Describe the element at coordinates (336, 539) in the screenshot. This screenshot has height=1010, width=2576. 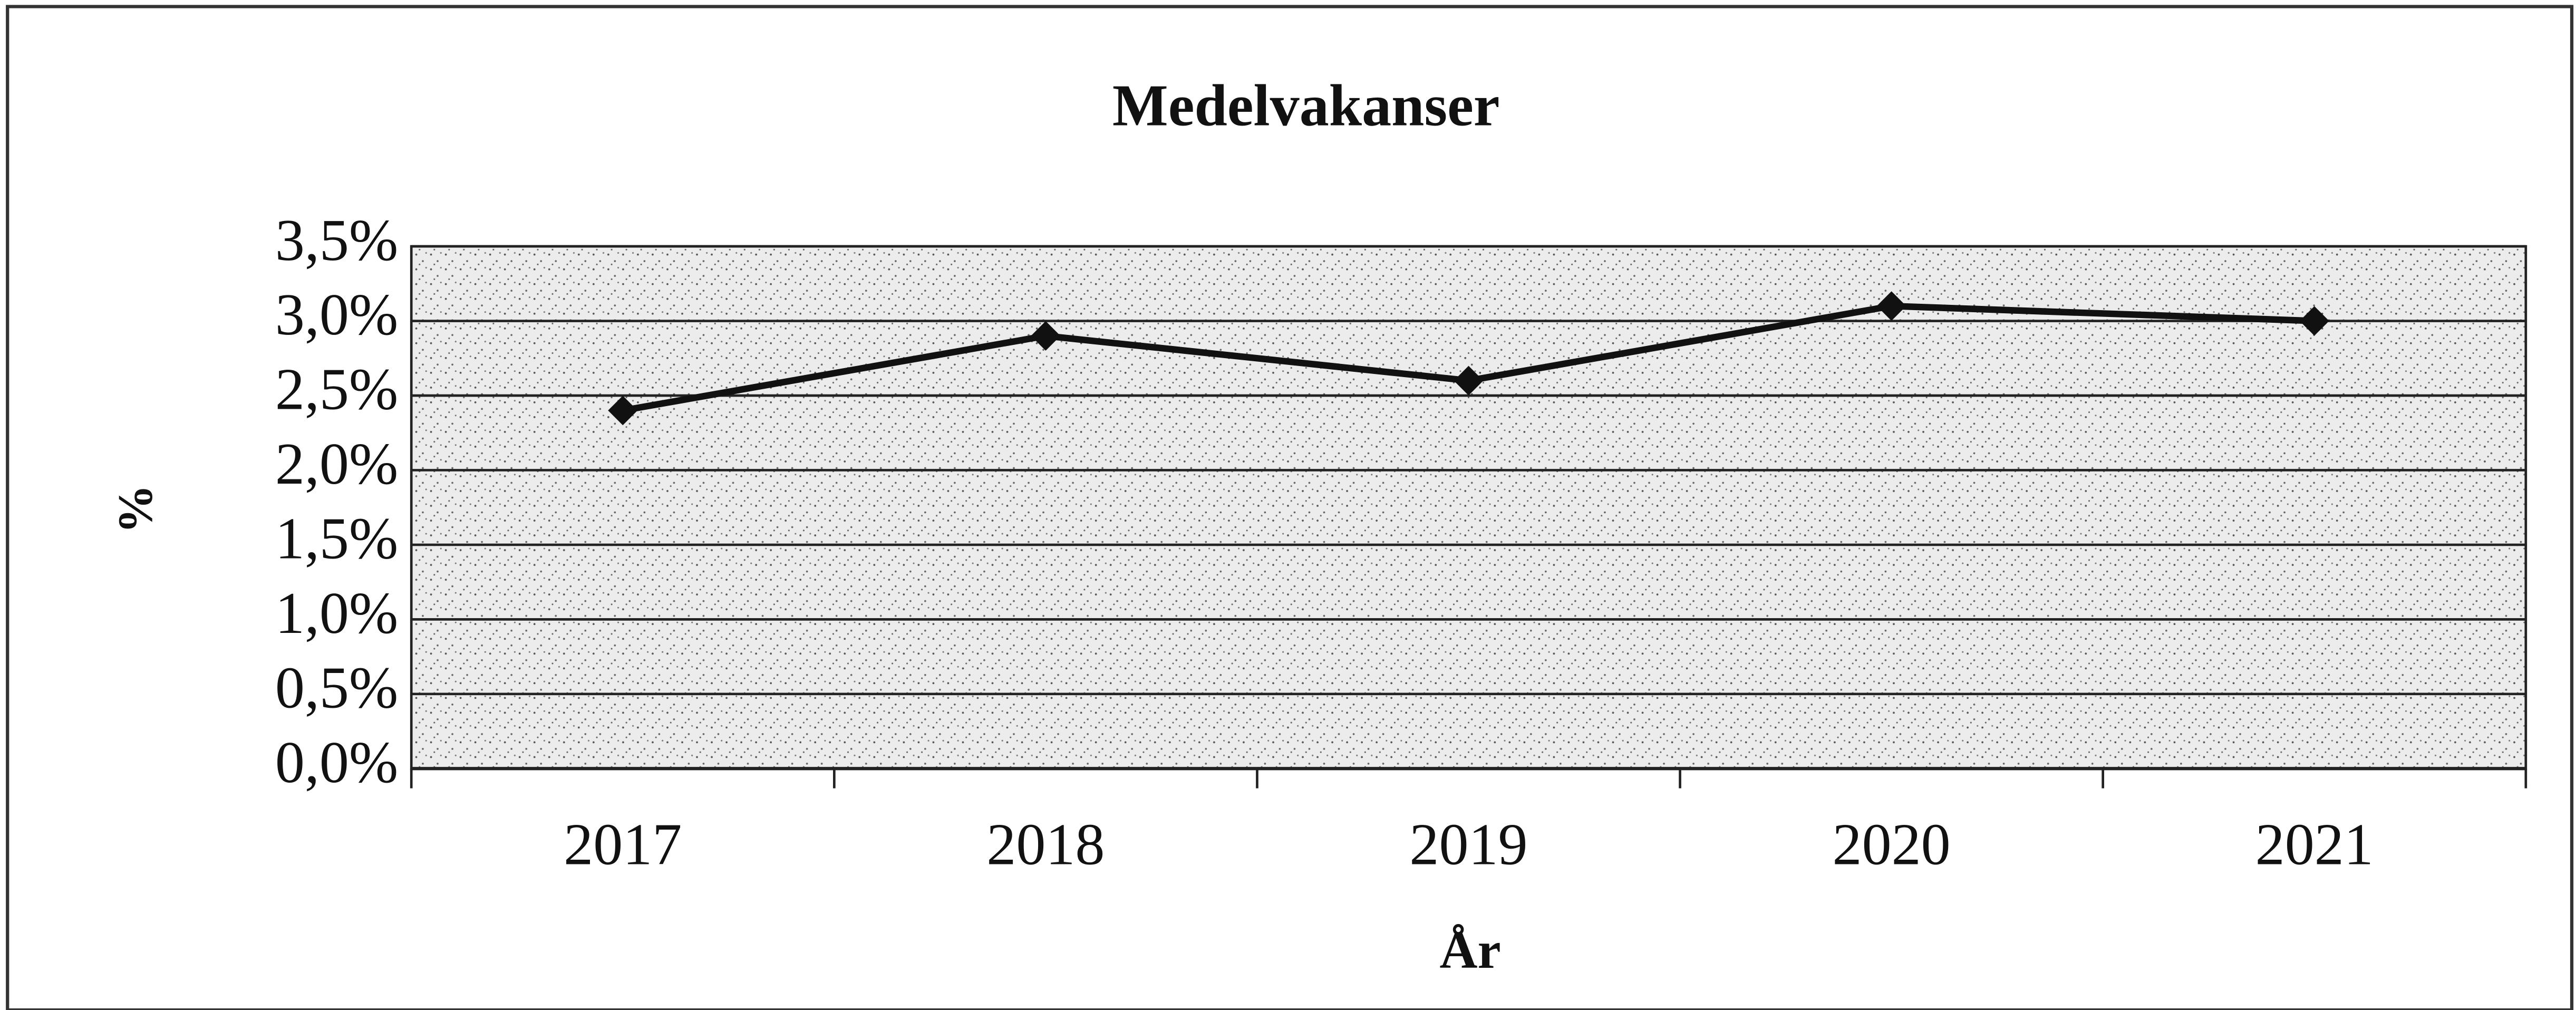
I see `y-tick-label: 1,5%` at that location.